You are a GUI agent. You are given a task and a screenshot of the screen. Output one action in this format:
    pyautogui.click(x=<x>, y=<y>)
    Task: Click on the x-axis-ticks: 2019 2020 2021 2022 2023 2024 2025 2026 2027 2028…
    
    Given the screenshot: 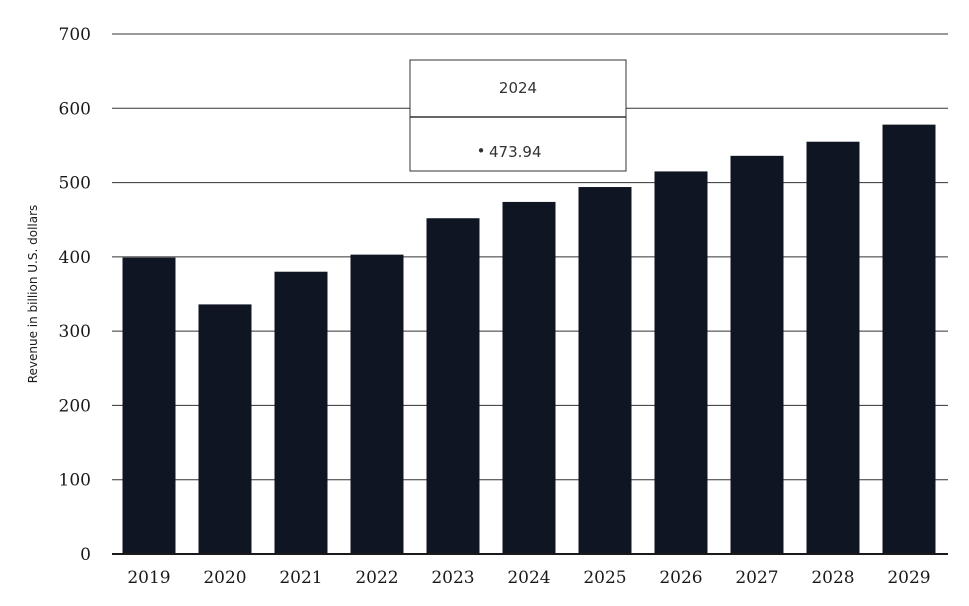 What is the action you would take?
    pyautogui.click(x=528, y=578)
    